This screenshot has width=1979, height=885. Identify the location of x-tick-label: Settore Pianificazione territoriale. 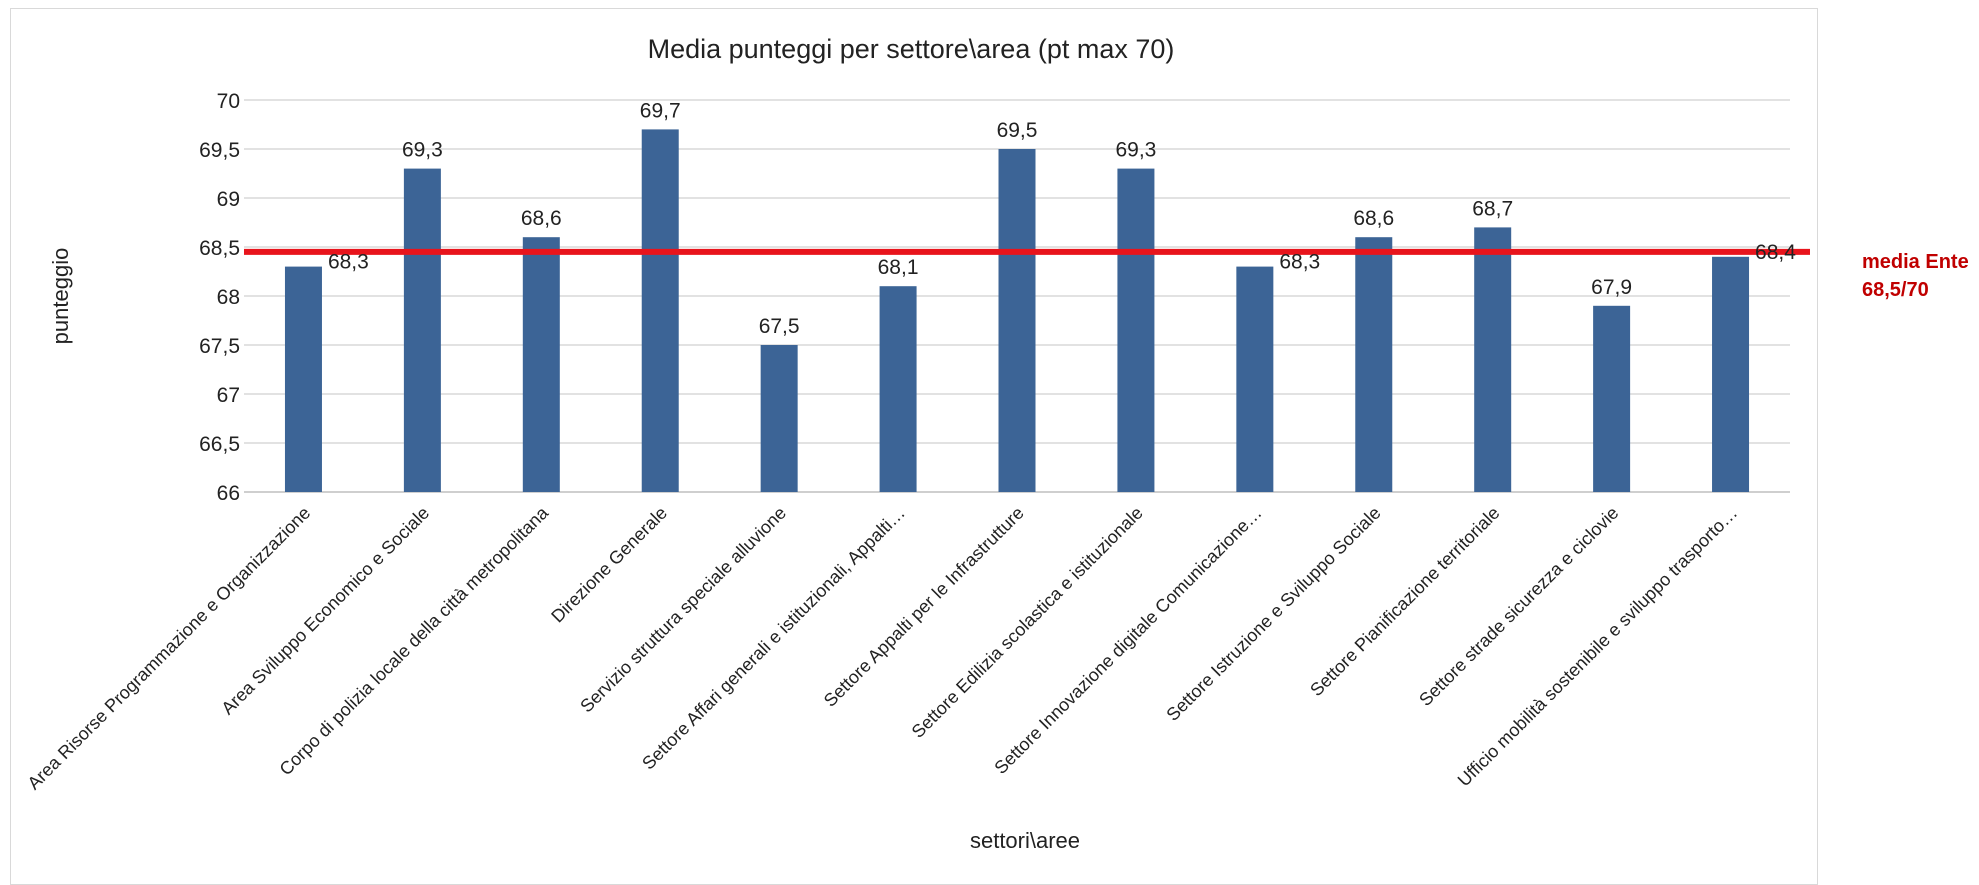
(1404, 601).